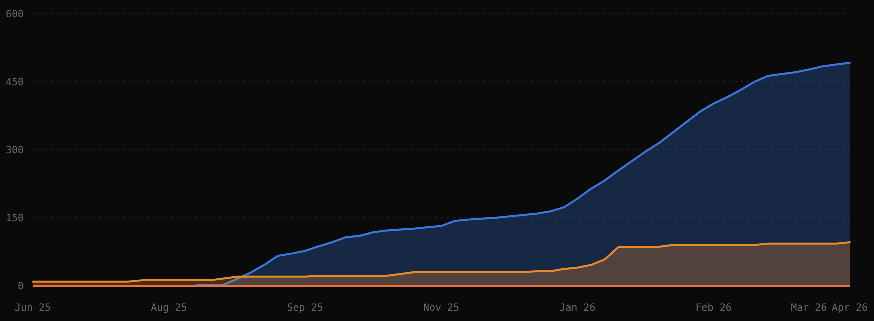  I want to click on x-tick-label: Mar 26, so click(809, 308).